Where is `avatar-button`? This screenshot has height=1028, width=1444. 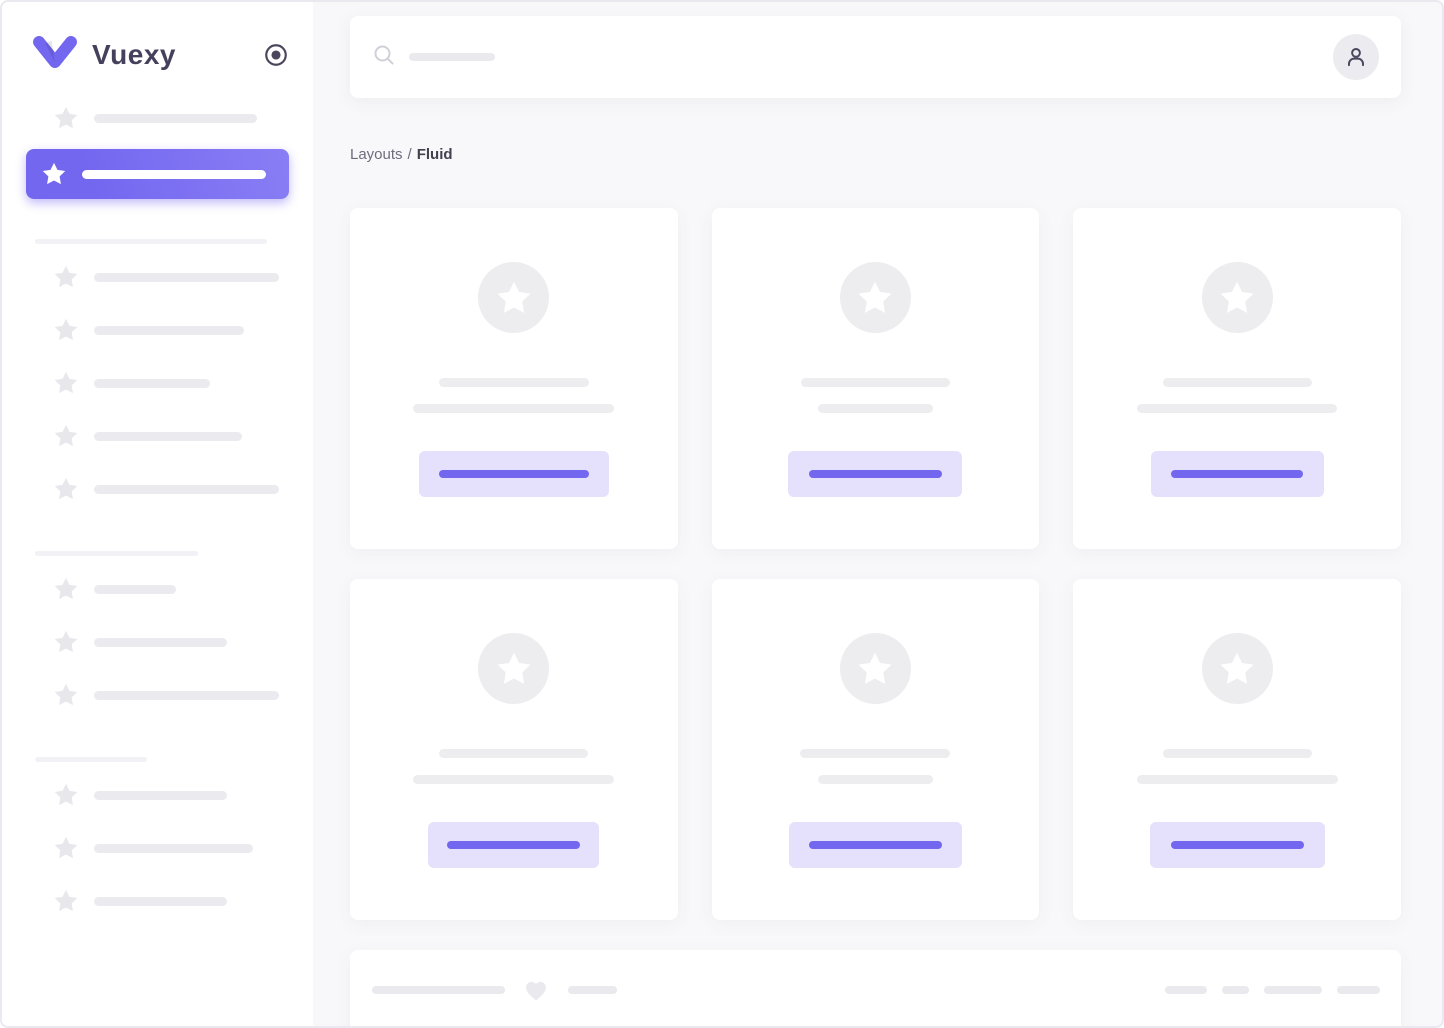
avatar-button is located at coordinates (1356, 57).